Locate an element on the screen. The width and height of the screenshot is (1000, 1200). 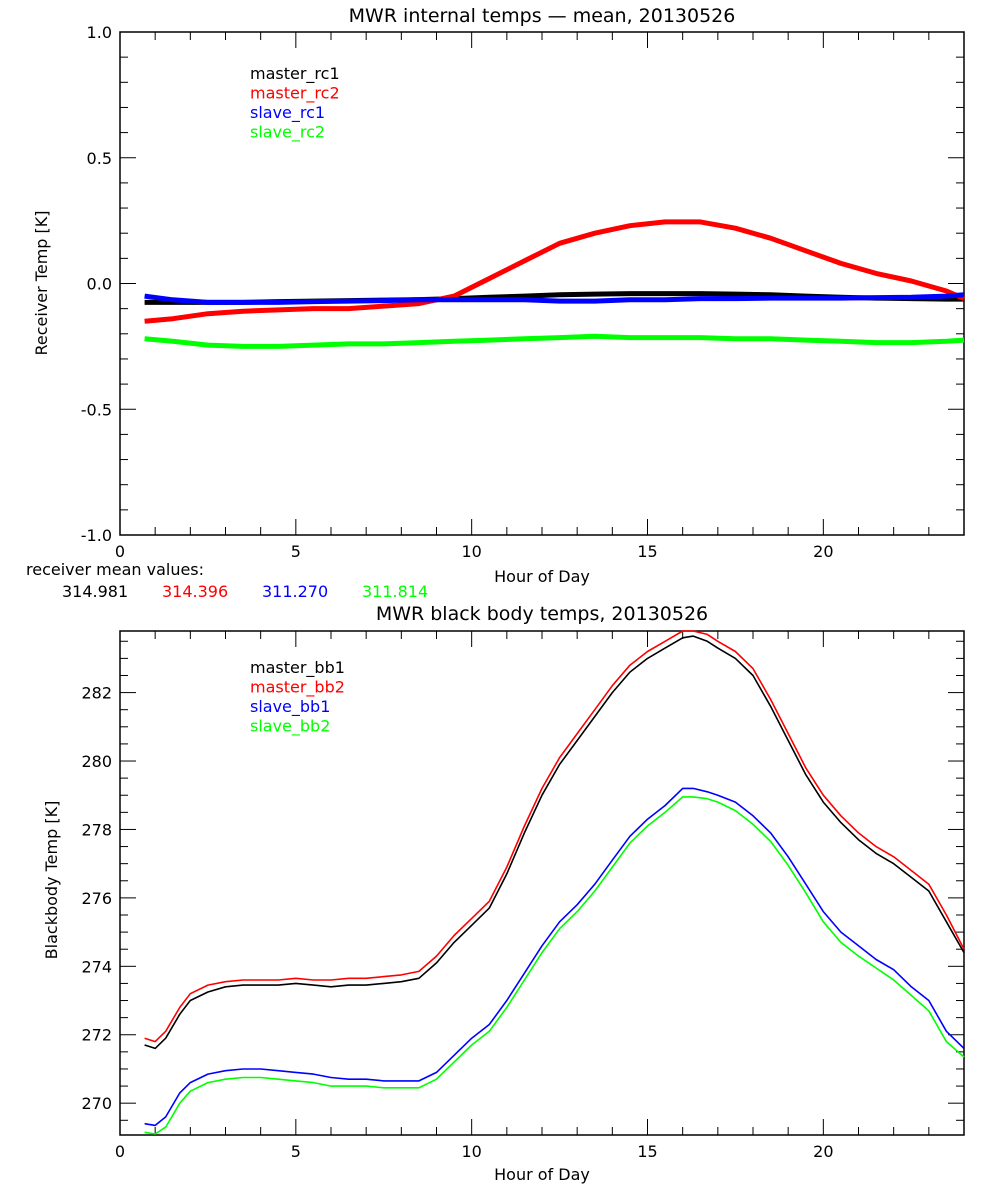
y-tick-label: 1.0 is located at coordinates (99, 32).